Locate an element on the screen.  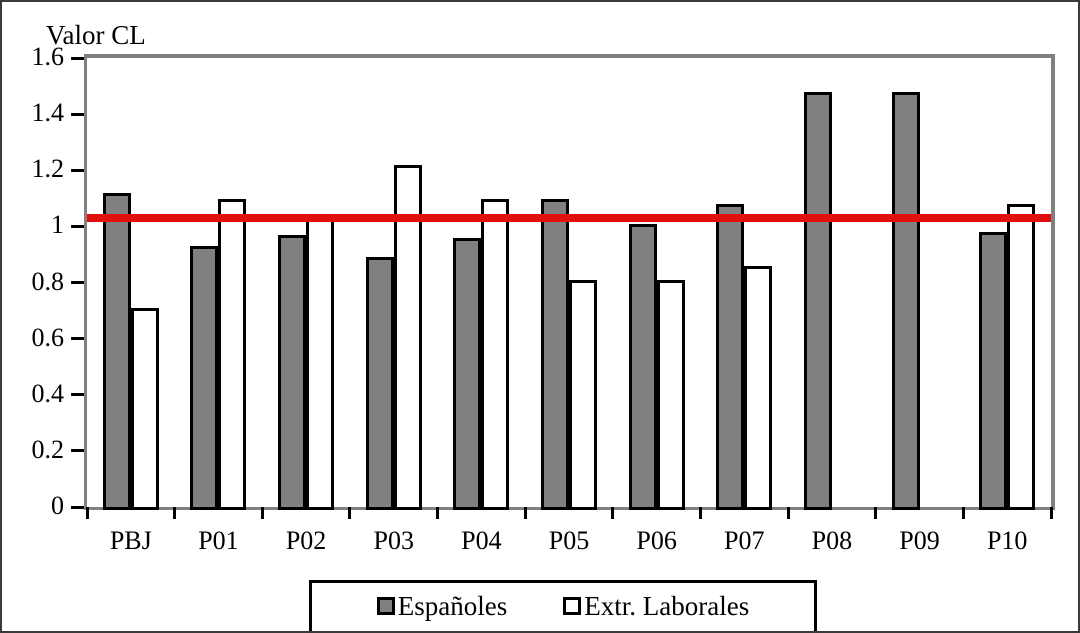
x-axis-label-p05: P05 is located at coordinates (569, 540).